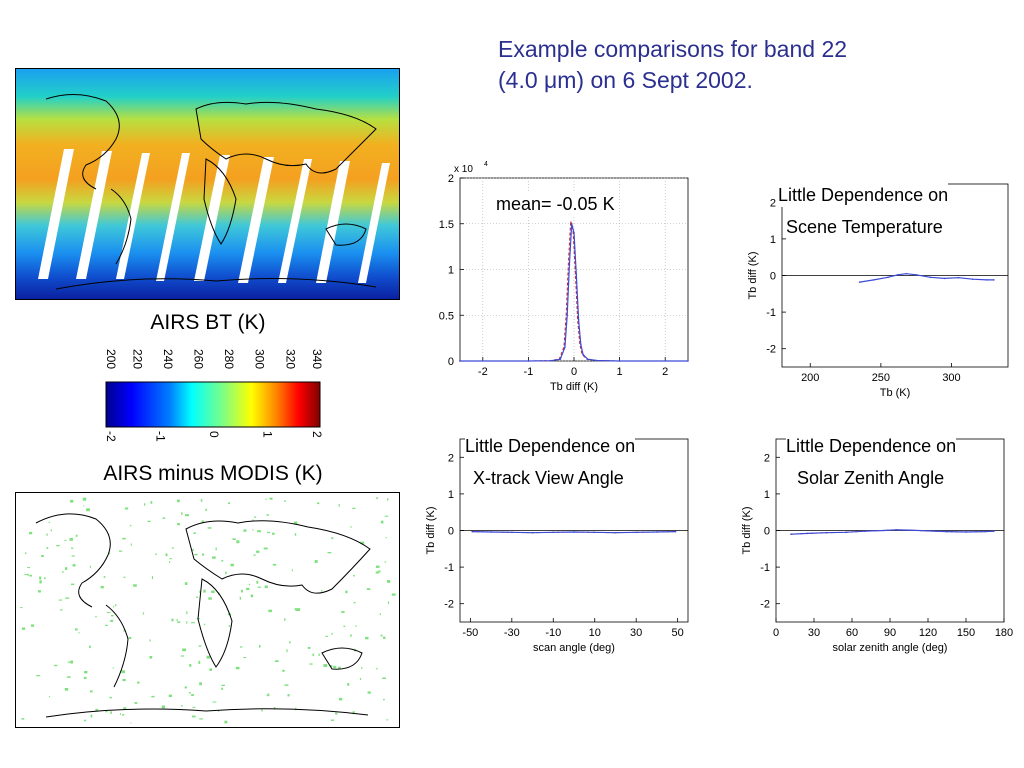 The height and width of the screenshot is (768, 1024). I want to click on x-tick-label: -10, so click(553, 633).